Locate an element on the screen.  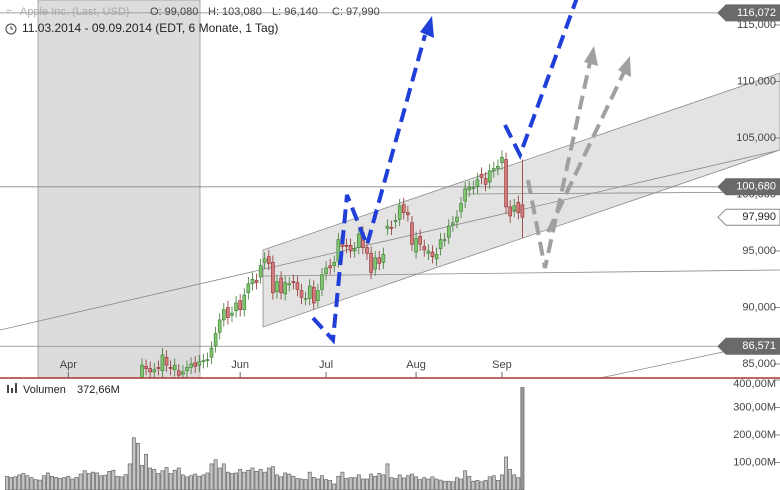
price-marker-label: 116,072 is located at coordinates (756, 13).